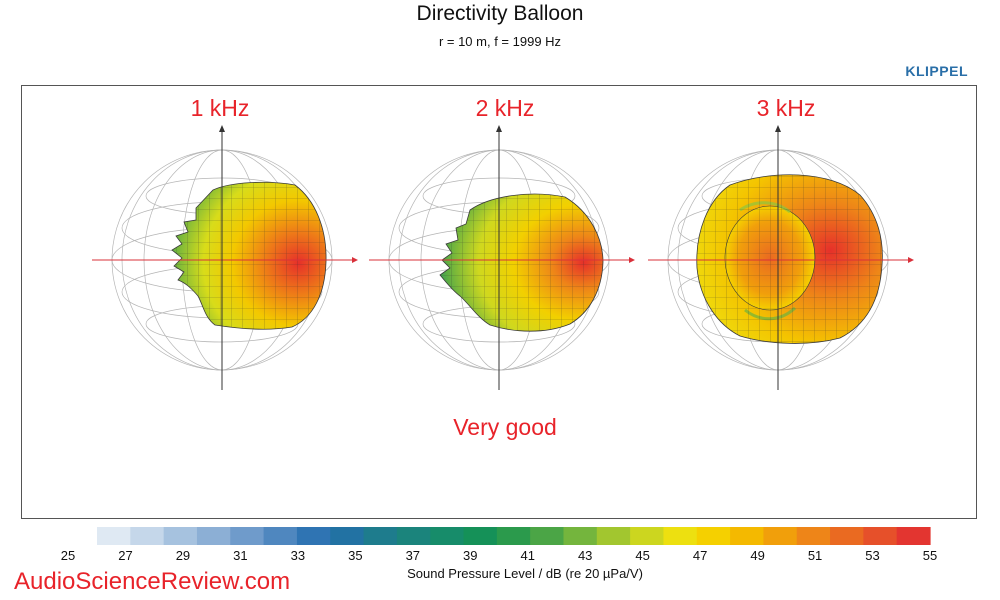 The width and height of the screenshot is (1000, 600). Describe the element at coordinates (815, 555) in the screenshot. I see `colorbar-tick-label: 51` at that location.